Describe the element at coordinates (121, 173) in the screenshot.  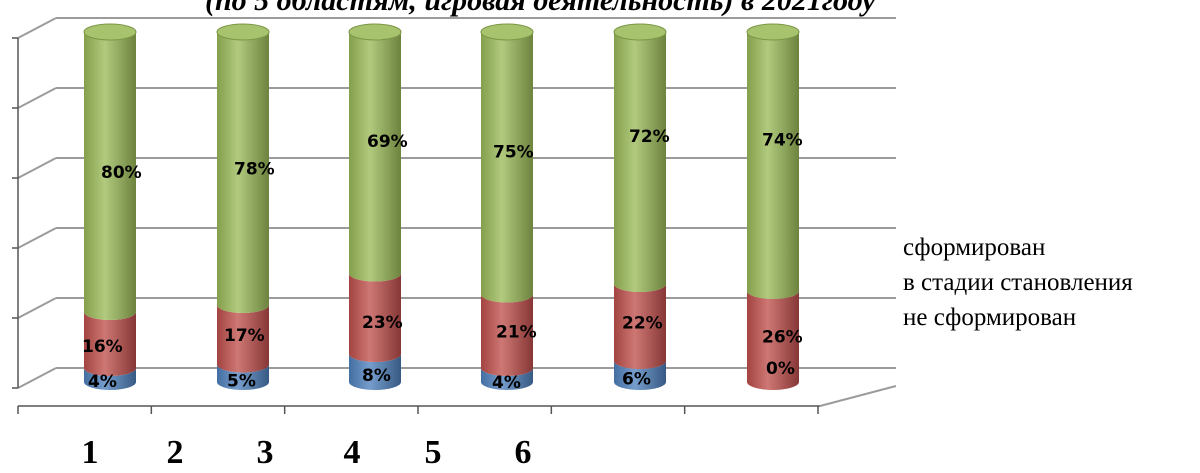
I see `data-label: 80%` at that location.